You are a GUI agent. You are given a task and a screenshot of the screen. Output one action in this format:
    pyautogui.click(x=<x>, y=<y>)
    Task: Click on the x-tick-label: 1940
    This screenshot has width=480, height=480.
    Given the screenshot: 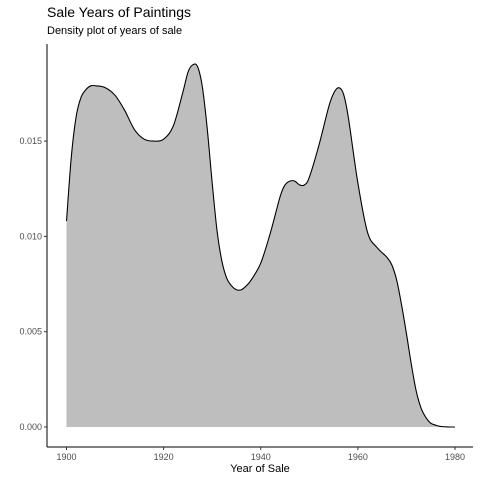 What is the action you would take?
    pyautogui.click(x=261, y=457)
    